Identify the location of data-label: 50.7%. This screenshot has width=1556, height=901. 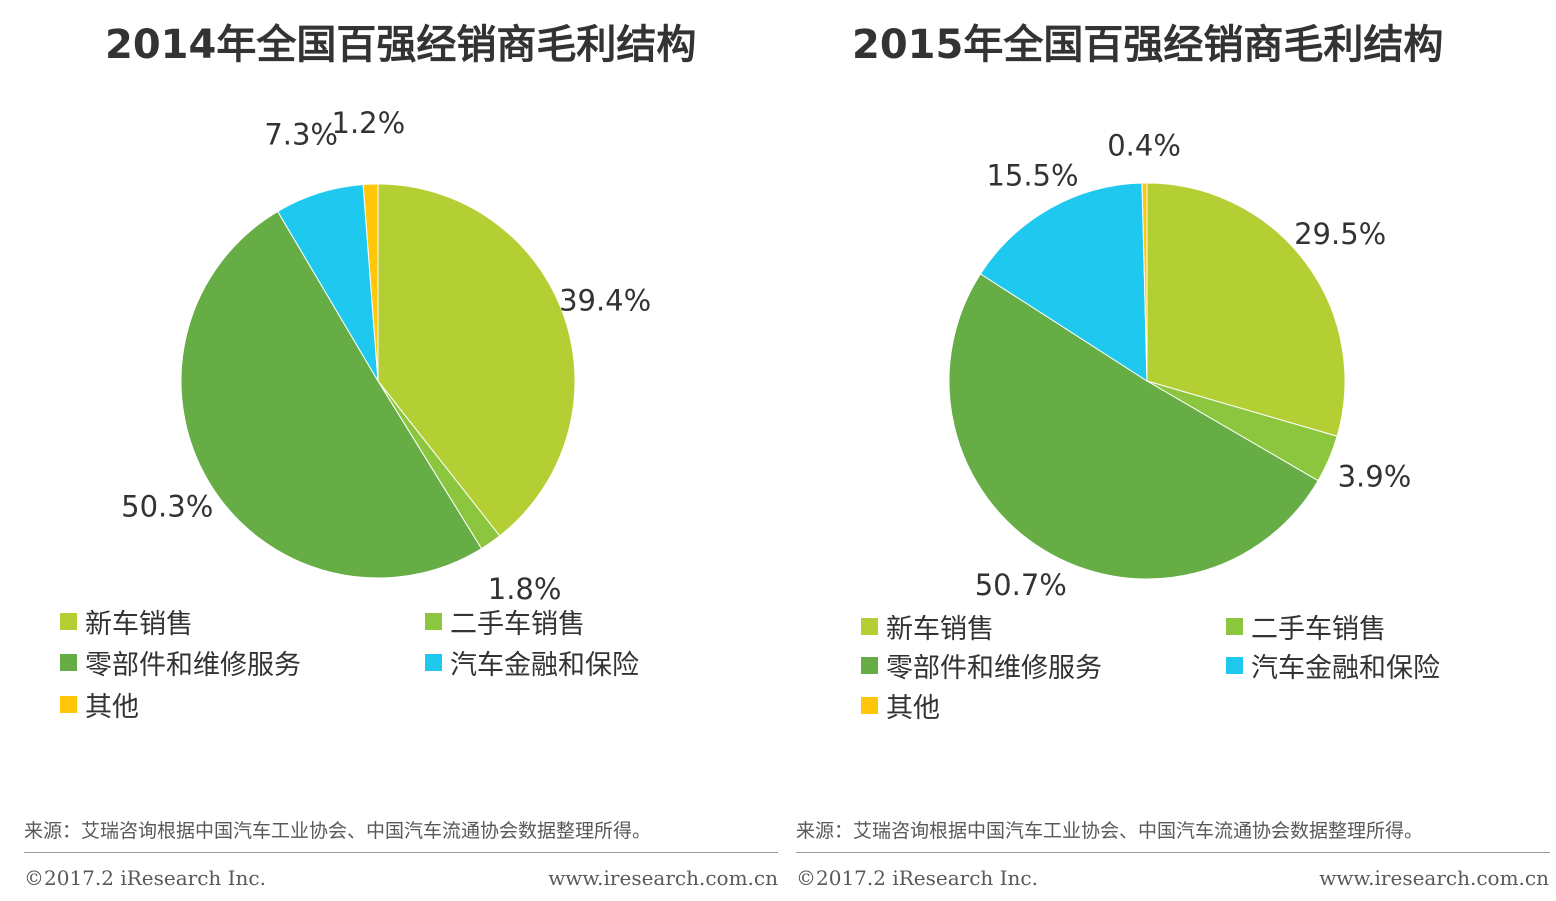
(1021, 585).